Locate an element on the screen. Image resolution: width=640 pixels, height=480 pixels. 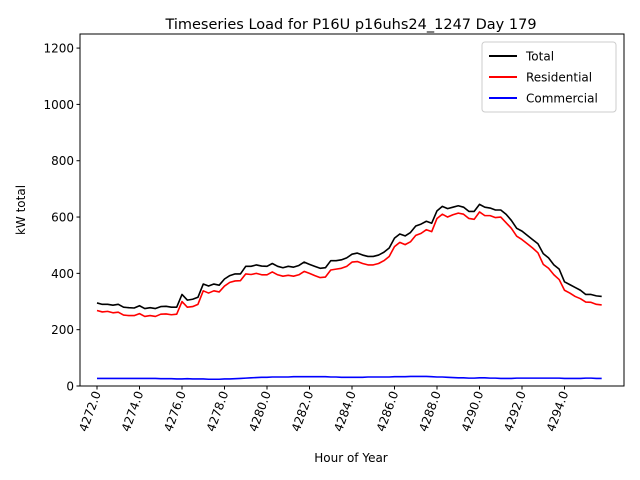
legend-box is located at coordinates (549, 77).